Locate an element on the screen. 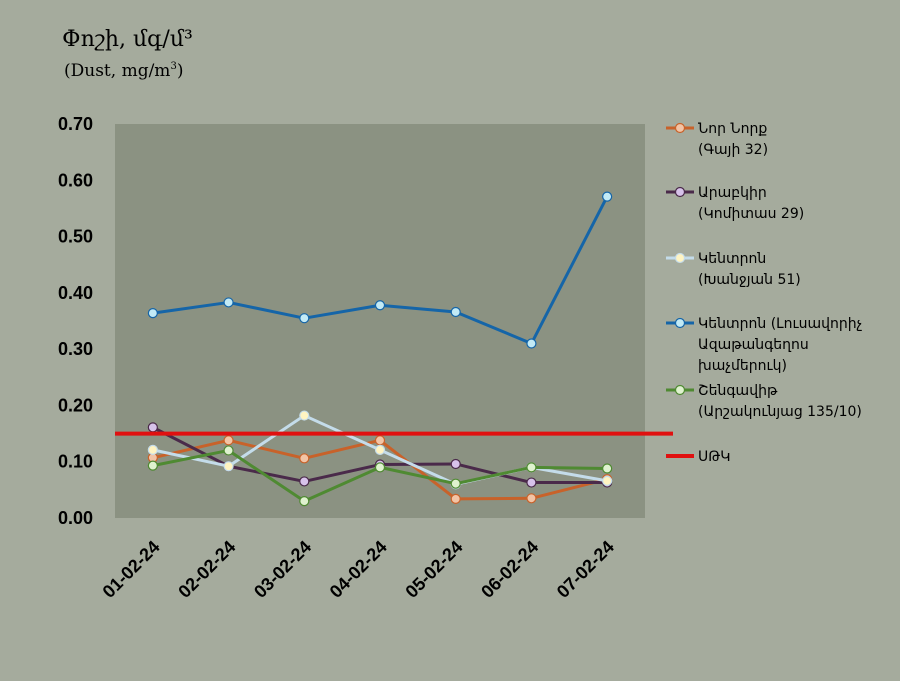  x-tick-label: 03-02-24 is located at coordinates (282, 569).